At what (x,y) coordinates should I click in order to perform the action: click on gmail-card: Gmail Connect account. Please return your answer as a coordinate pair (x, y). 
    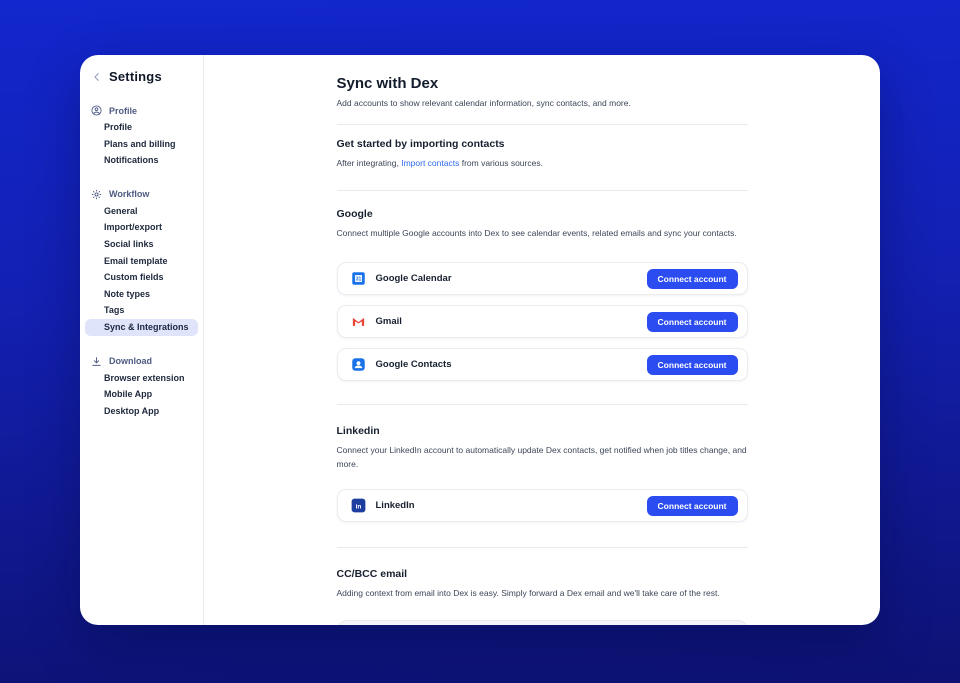
    Looking at the image, I should click on (542, 321).